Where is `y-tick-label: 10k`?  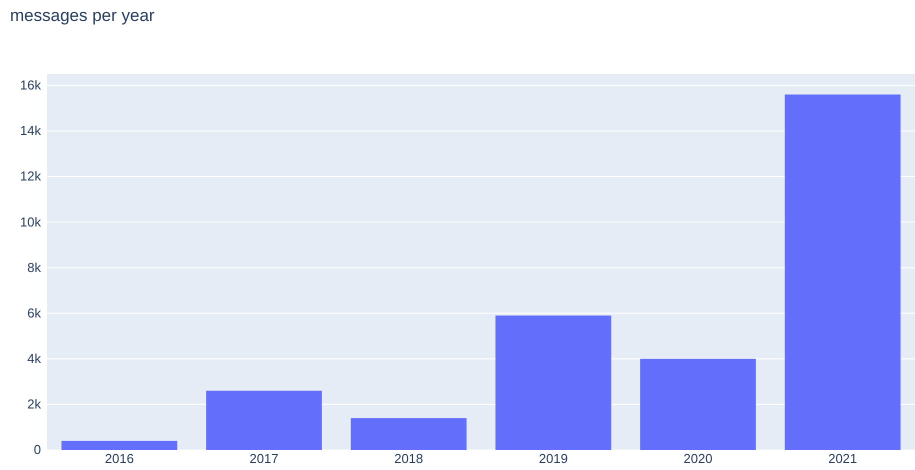 y-tick-label: 10k is located at coordinates (31, 222).